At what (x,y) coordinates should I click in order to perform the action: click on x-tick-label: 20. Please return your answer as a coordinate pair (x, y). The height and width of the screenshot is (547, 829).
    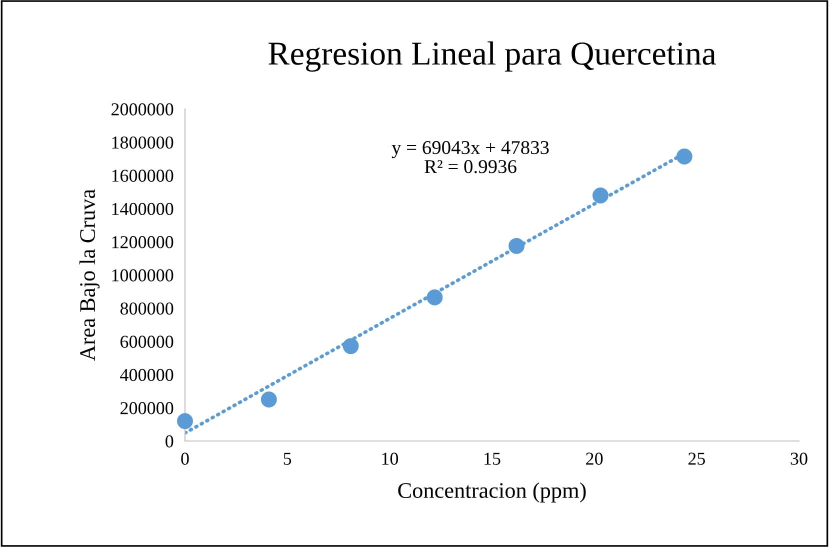
    Looking at the image, I should click on (594, 458).